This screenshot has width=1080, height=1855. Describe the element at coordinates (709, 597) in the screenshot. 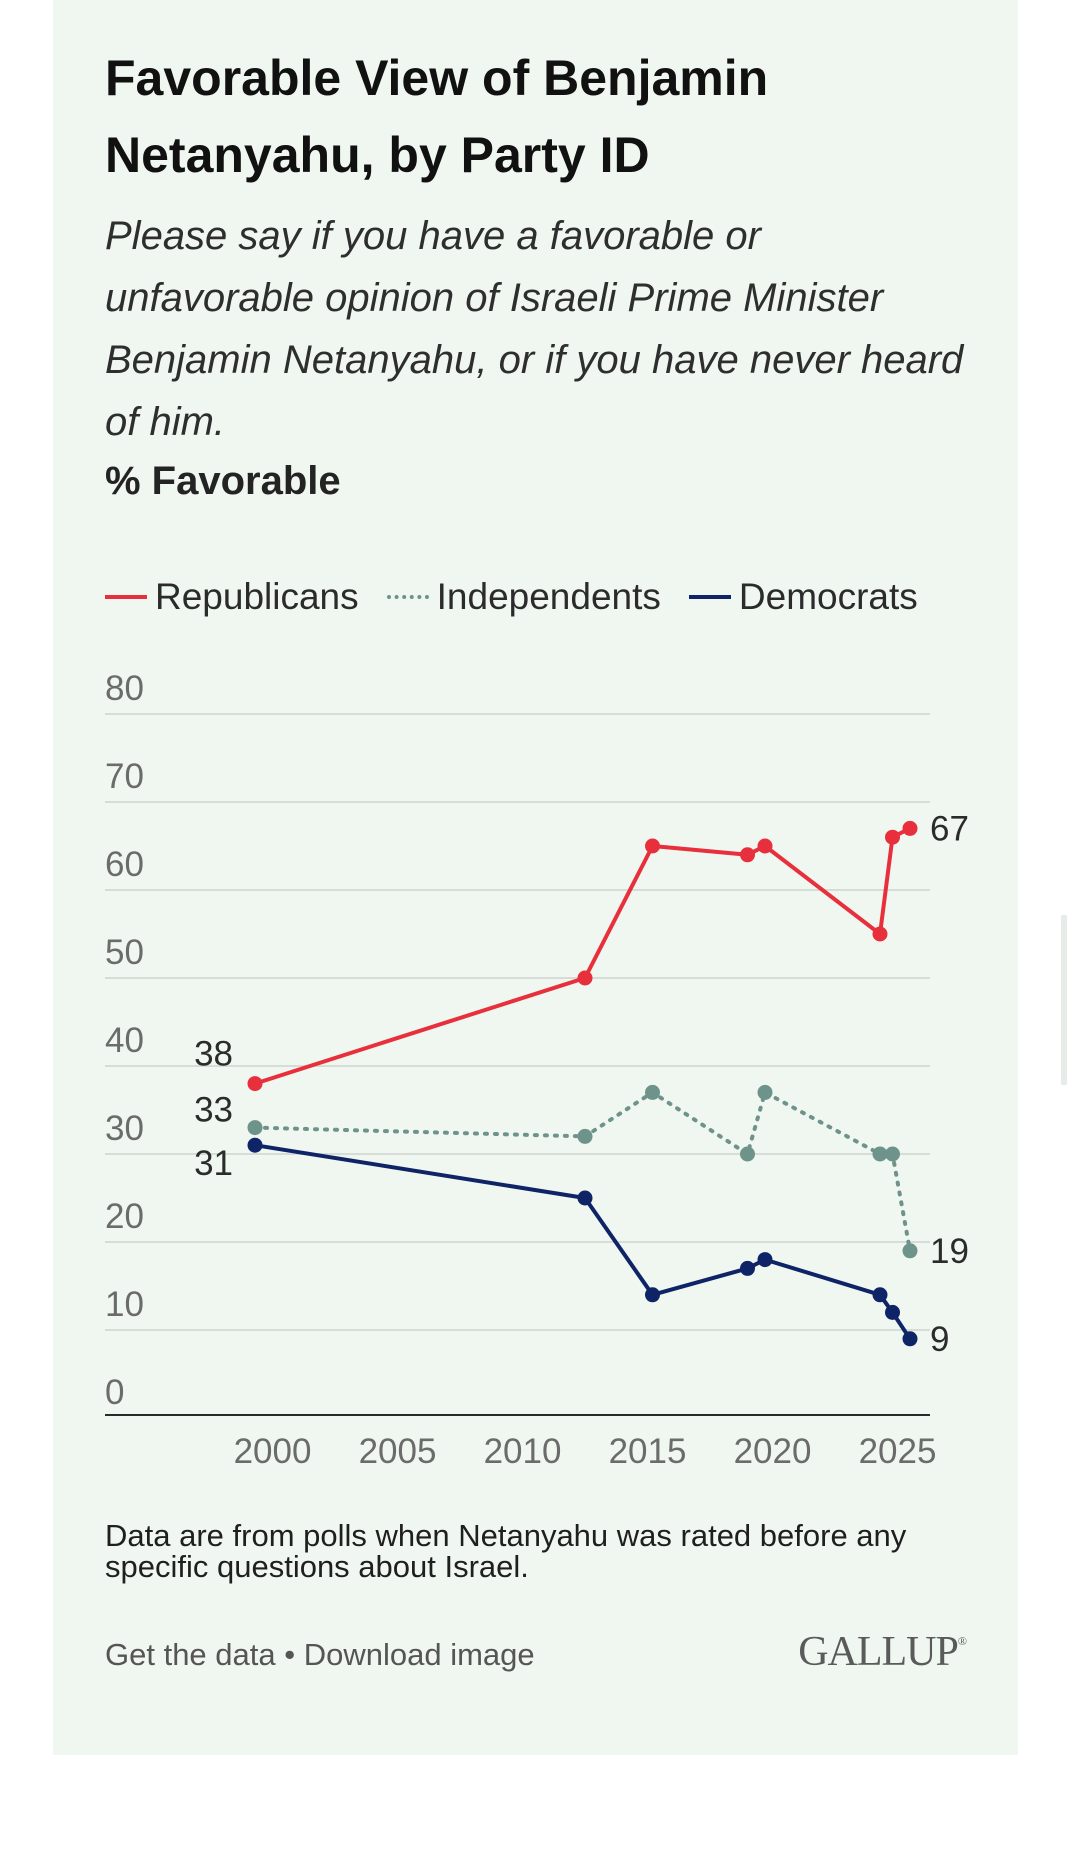

I see `legend-swatch-democrats` at that location.